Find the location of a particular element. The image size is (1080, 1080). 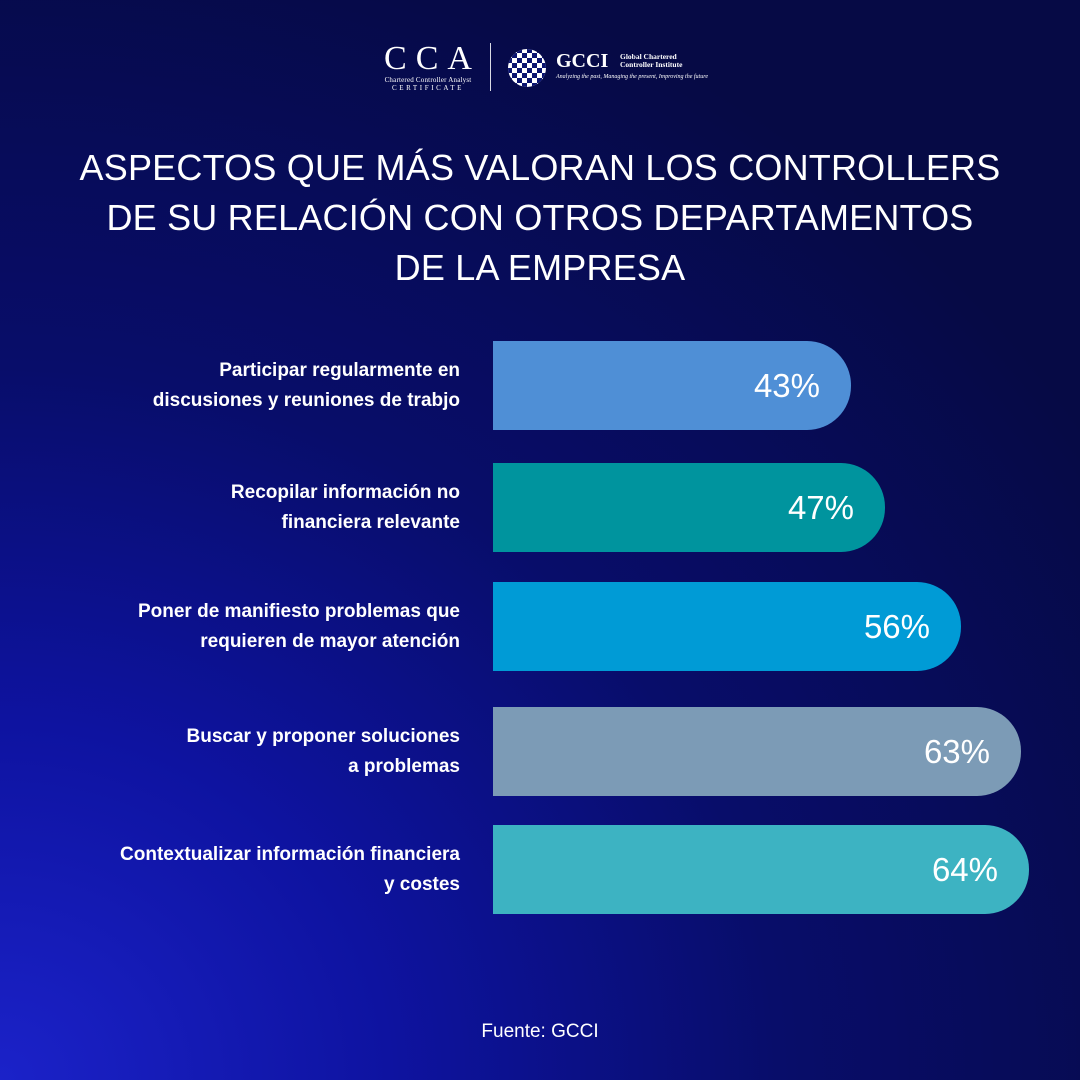

bar: 63% is located at coordinates (757, 751).